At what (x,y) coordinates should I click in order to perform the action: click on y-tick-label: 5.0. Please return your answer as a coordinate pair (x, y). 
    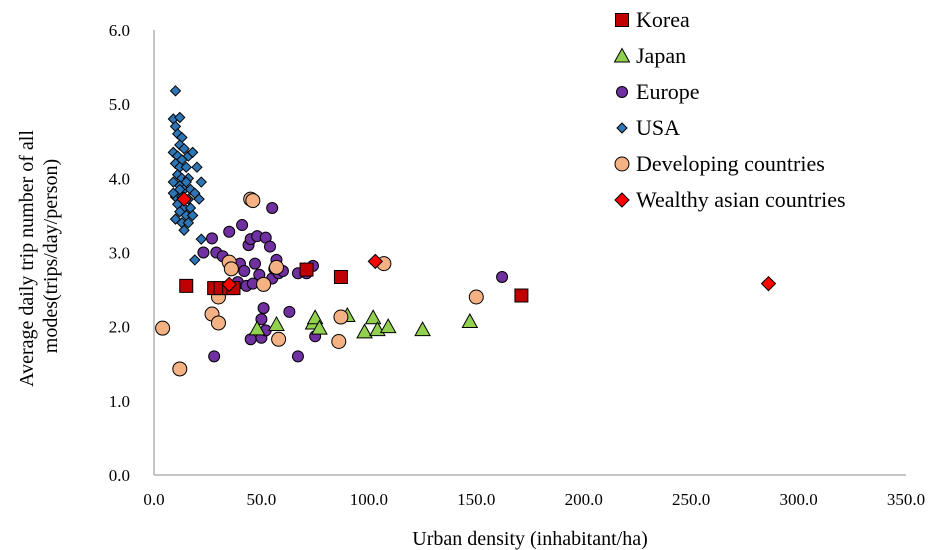
    Looking at the image, I should click on (119, 104).